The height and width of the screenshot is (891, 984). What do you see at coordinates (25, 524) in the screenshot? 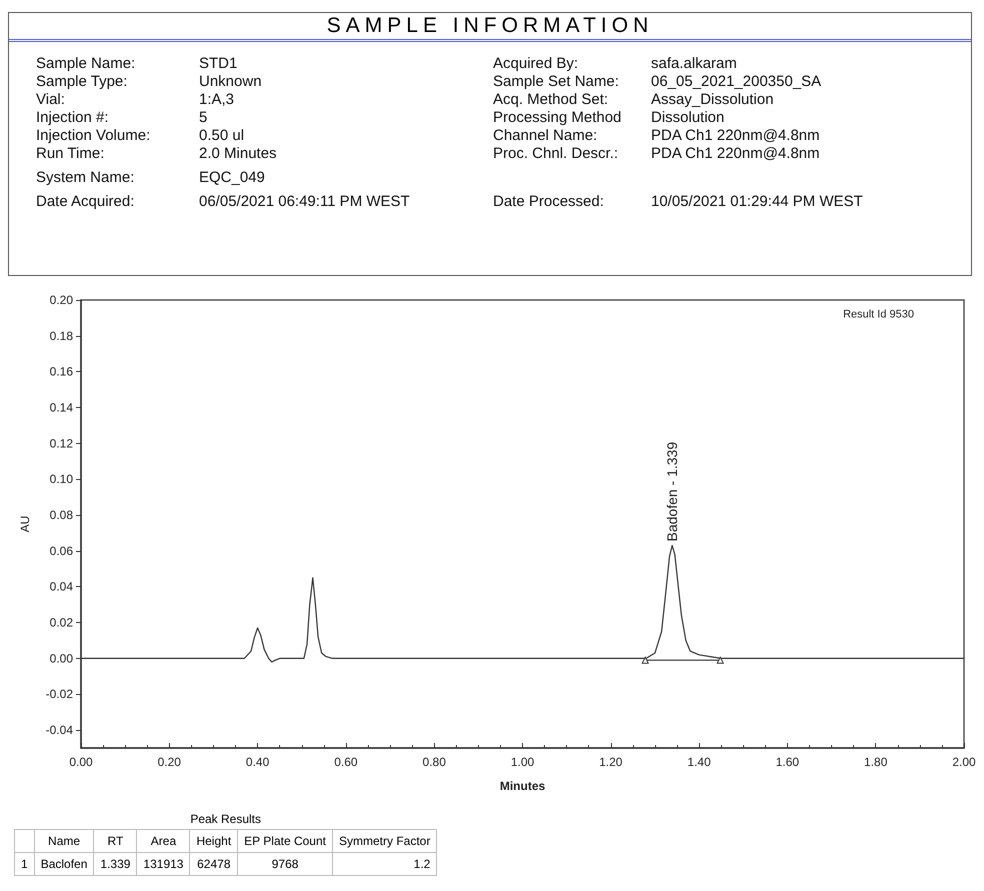
I see `y-axis-title: AU` at bounding box center [25, 524].